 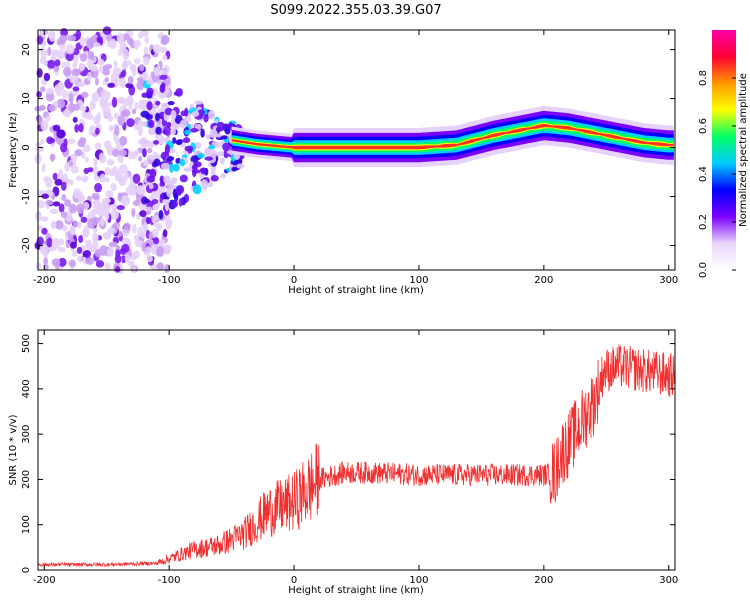 I want to click on ridge-band, so click(x=452, y=136).